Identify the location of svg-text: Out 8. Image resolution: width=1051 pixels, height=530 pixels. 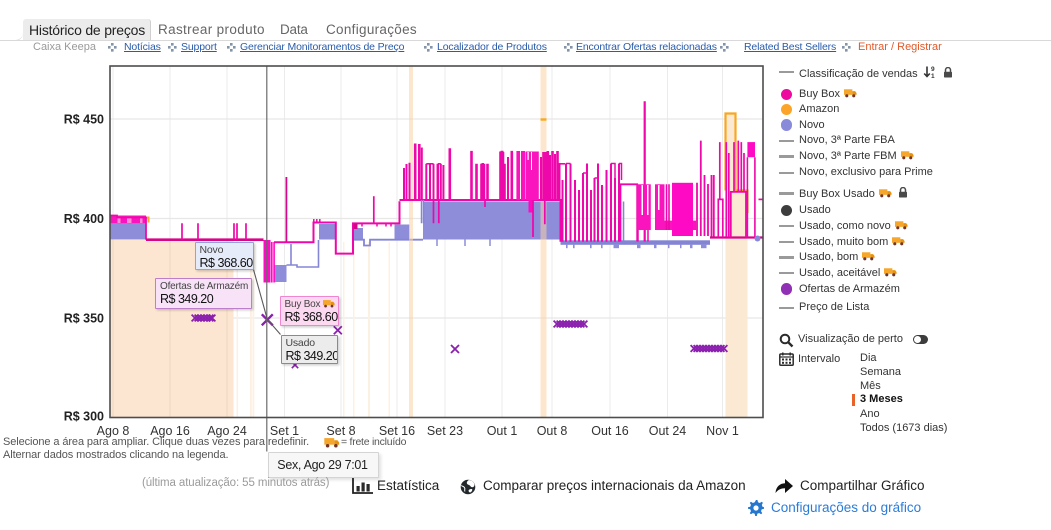
(552, 431).